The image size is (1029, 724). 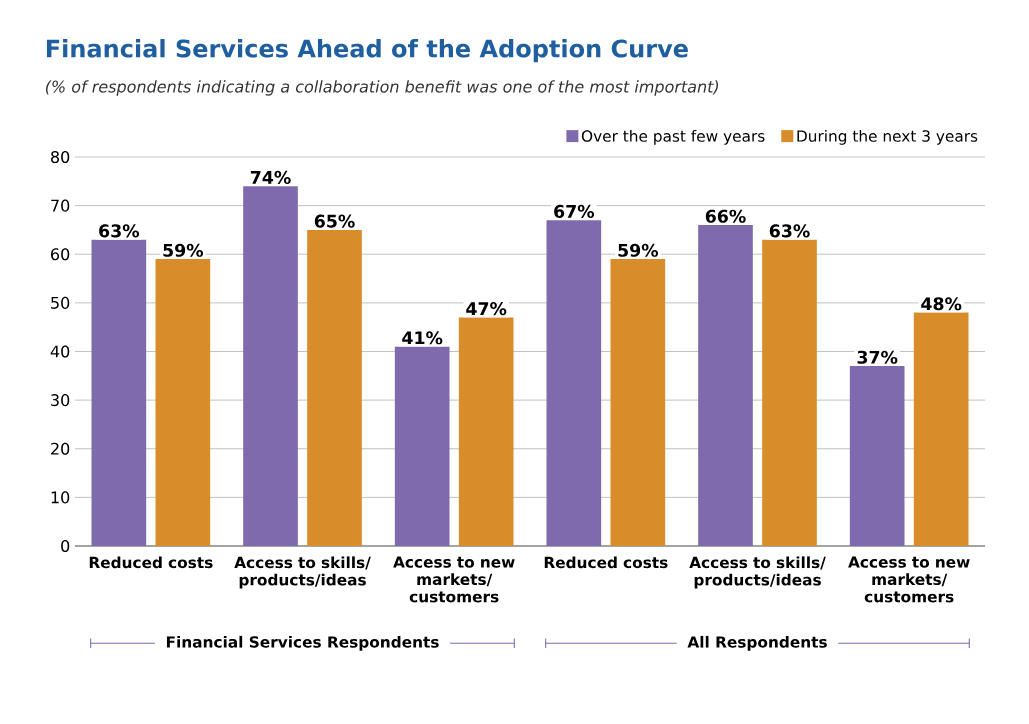 What do you see at coordinates (574, 211) in the screenshot?
I see `data-label: 67%` at bounding box center [574, 211].